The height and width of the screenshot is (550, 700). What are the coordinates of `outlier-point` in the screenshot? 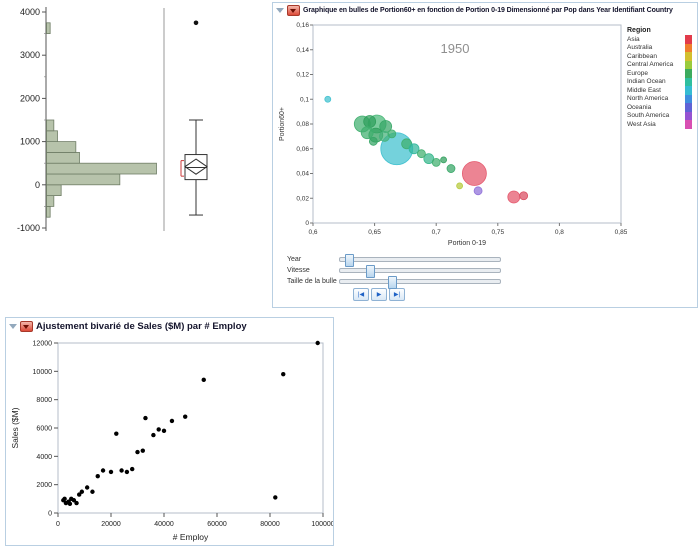 It's located at (196, 23).